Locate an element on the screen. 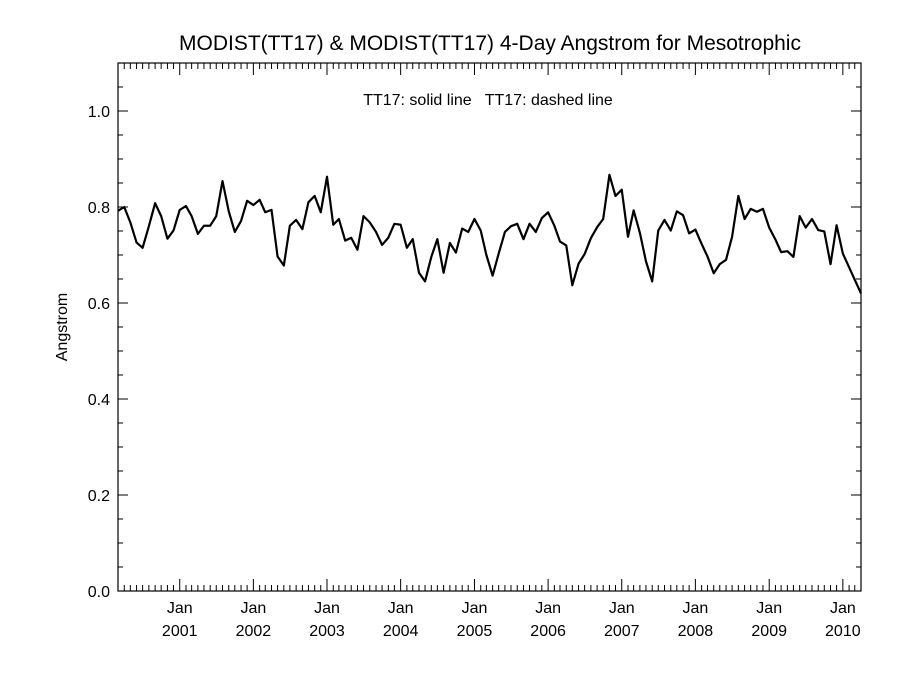 This screenshot has height=680, width=900. x-tick-label-year: 2001 is located at coordinates (180, 631).